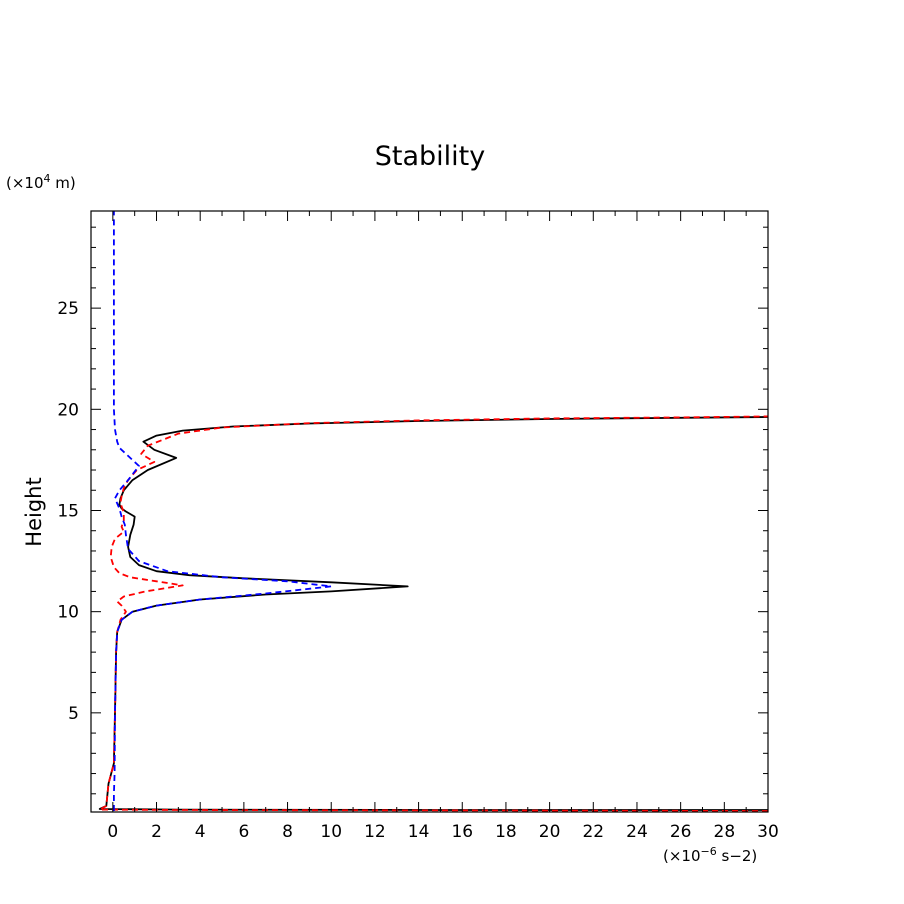 The width and height of the screenshot is (904, 904). What do you see at coordinates (68, 613) in the screenshot?
I see `y-tick-label: 10` at bounding box center [68, 613].